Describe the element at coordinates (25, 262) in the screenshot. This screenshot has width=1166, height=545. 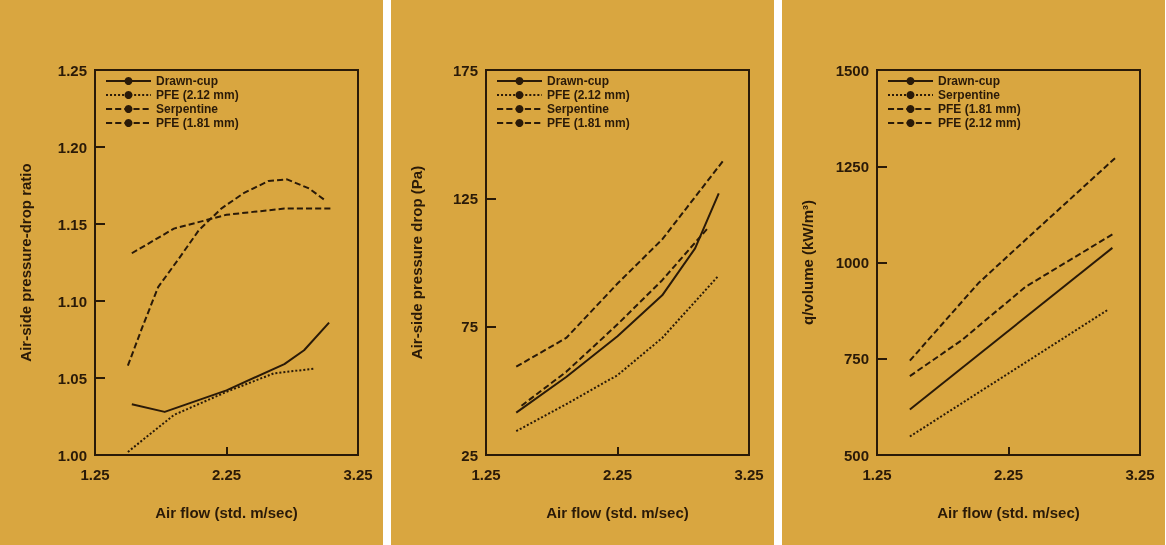
I see `y-axis-title: Air-side pressure-drop ratio` at that location.